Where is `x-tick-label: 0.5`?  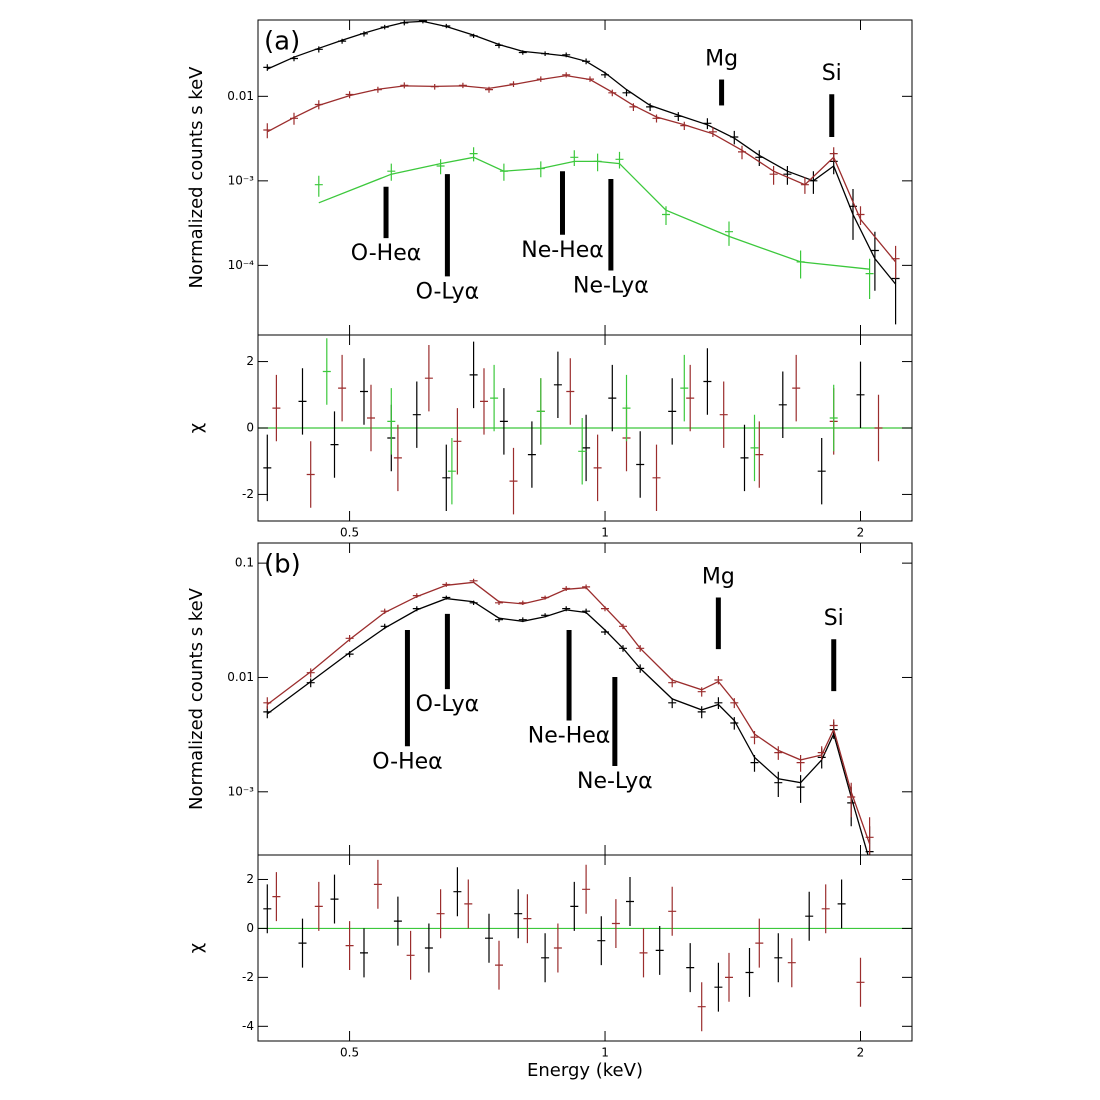 x-tick-label: 0.5 is located at coordinates (349, 1053).